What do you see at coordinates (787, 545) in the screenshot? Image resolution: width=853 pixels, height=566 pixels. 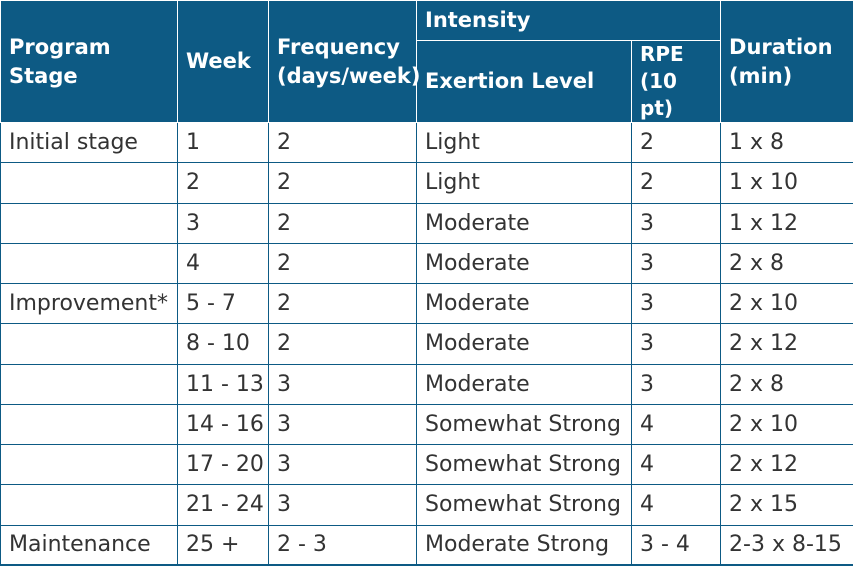 I see `cell-duration: 2-3 x 8-15` at bounding box center [787, 545].